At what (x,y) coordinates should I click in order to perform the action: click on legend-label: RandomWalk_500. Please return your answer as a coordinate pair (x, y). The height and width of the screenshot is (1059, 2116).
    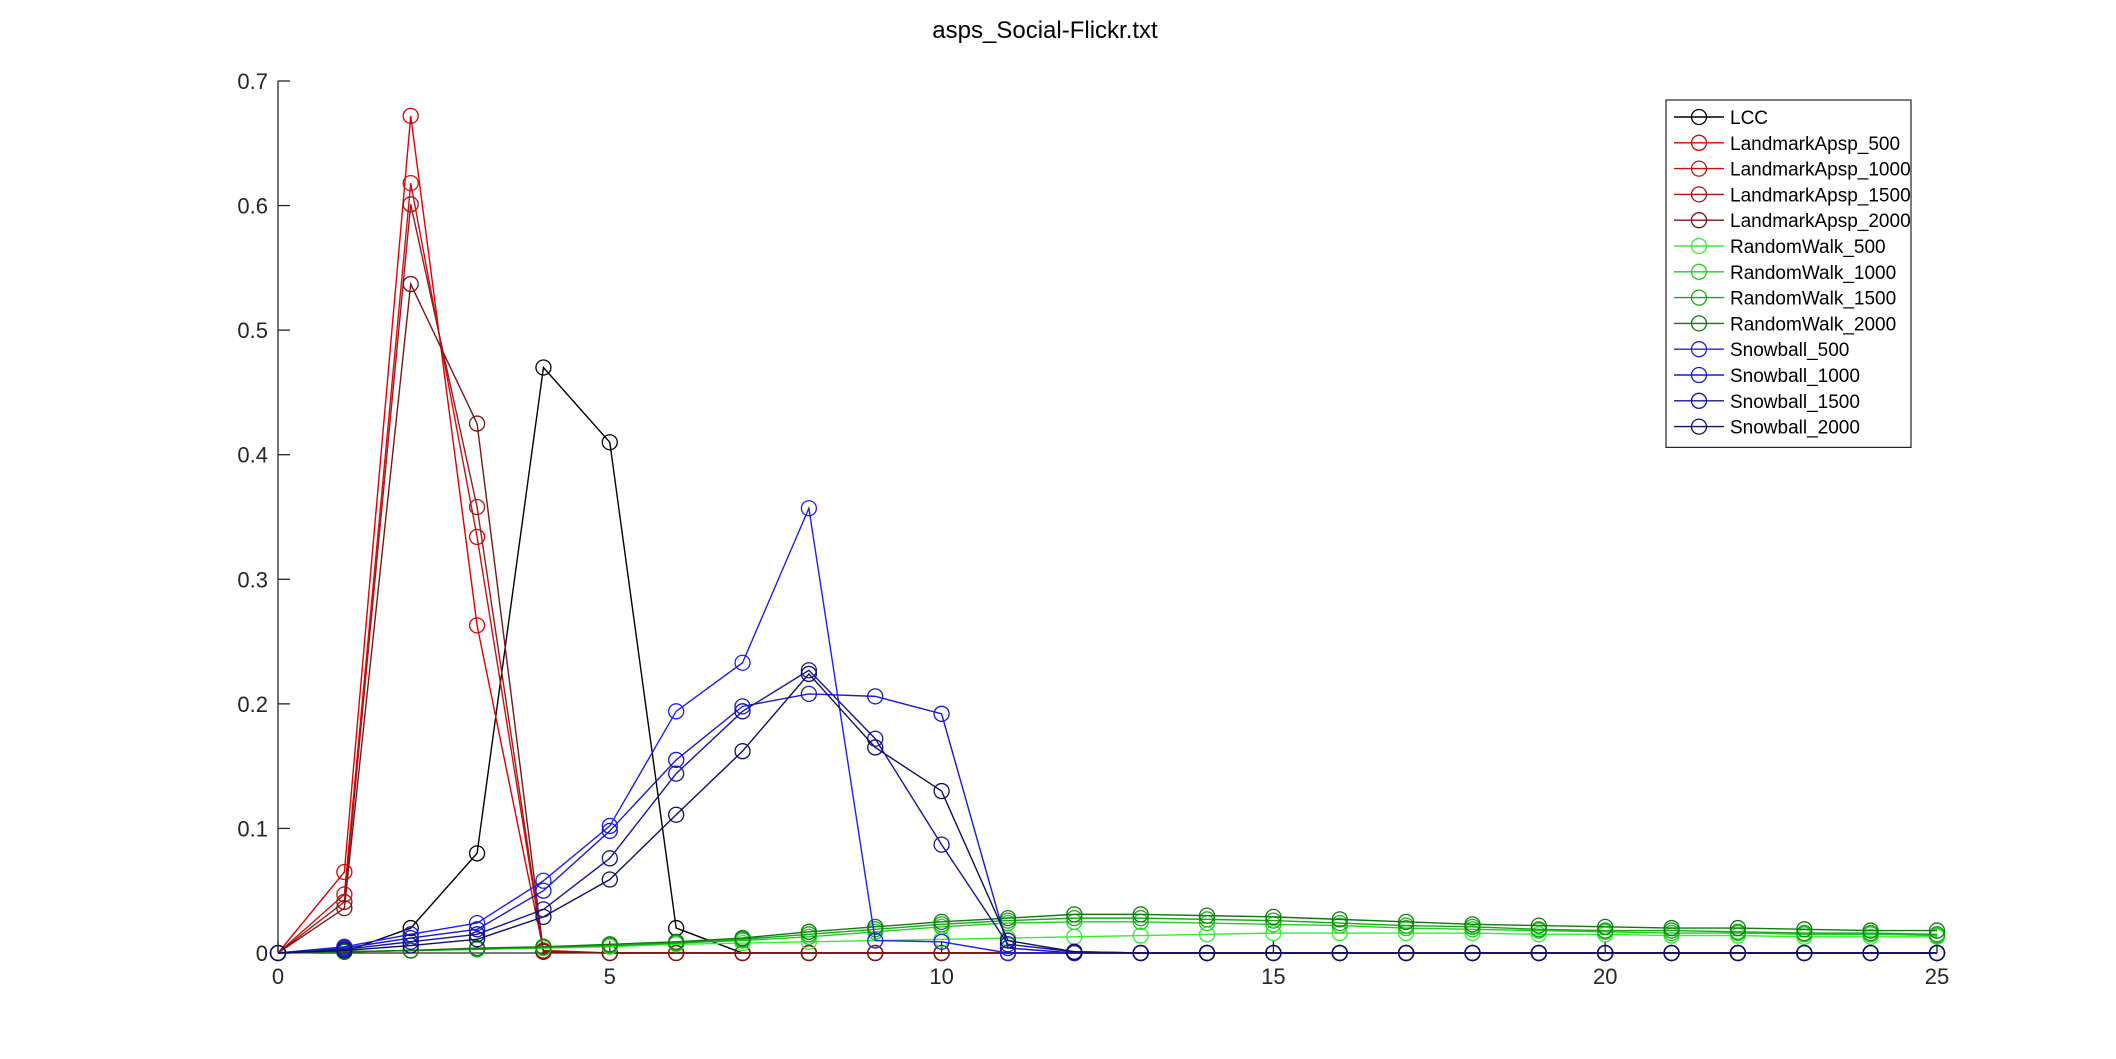
    Looking at the image, I should click on (1808, 247).